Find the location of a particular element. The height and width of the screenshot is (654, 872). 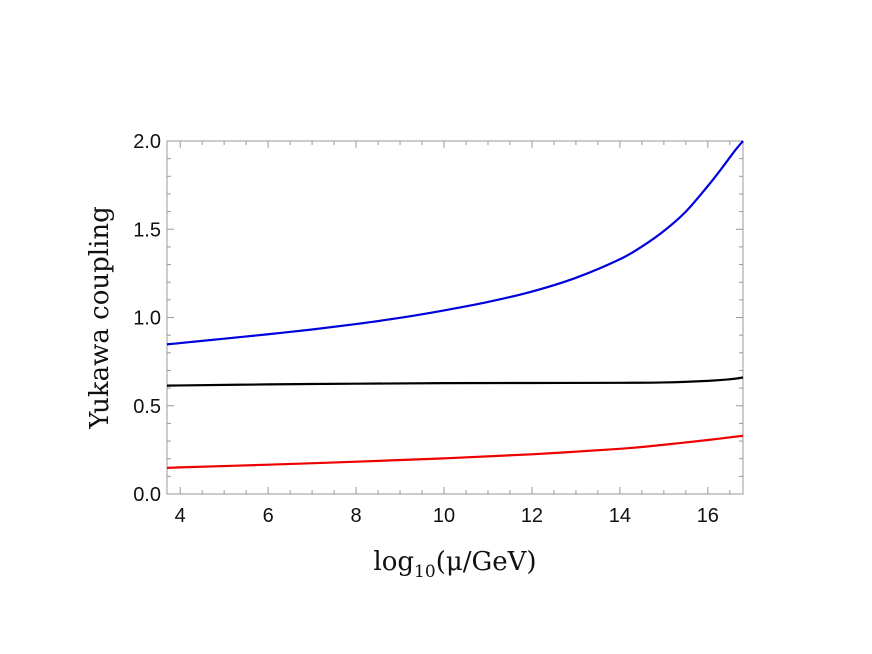

x-tick-label: 16 is located at coordinates (708, 516).